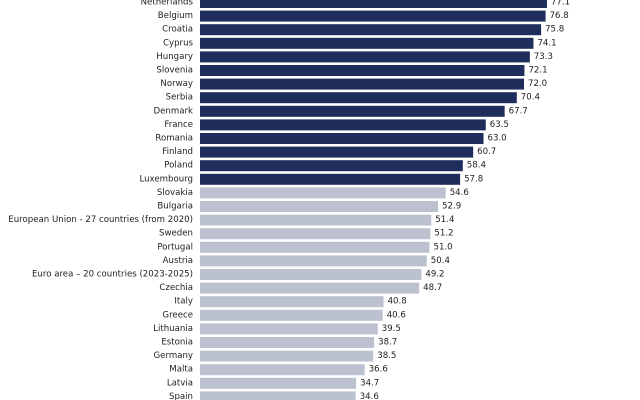 The height and width of the screenshot is (400, 640). I want to click on value-label-cyprus: 74.1, so click(546, 43).